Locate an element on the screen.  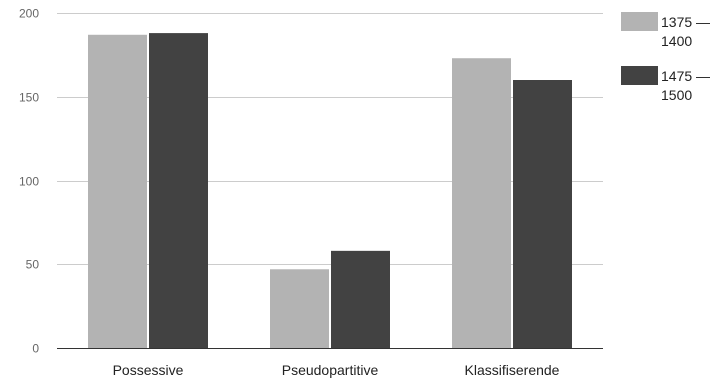
legend-label-line: 1400 is located at coordinates (676, 41).